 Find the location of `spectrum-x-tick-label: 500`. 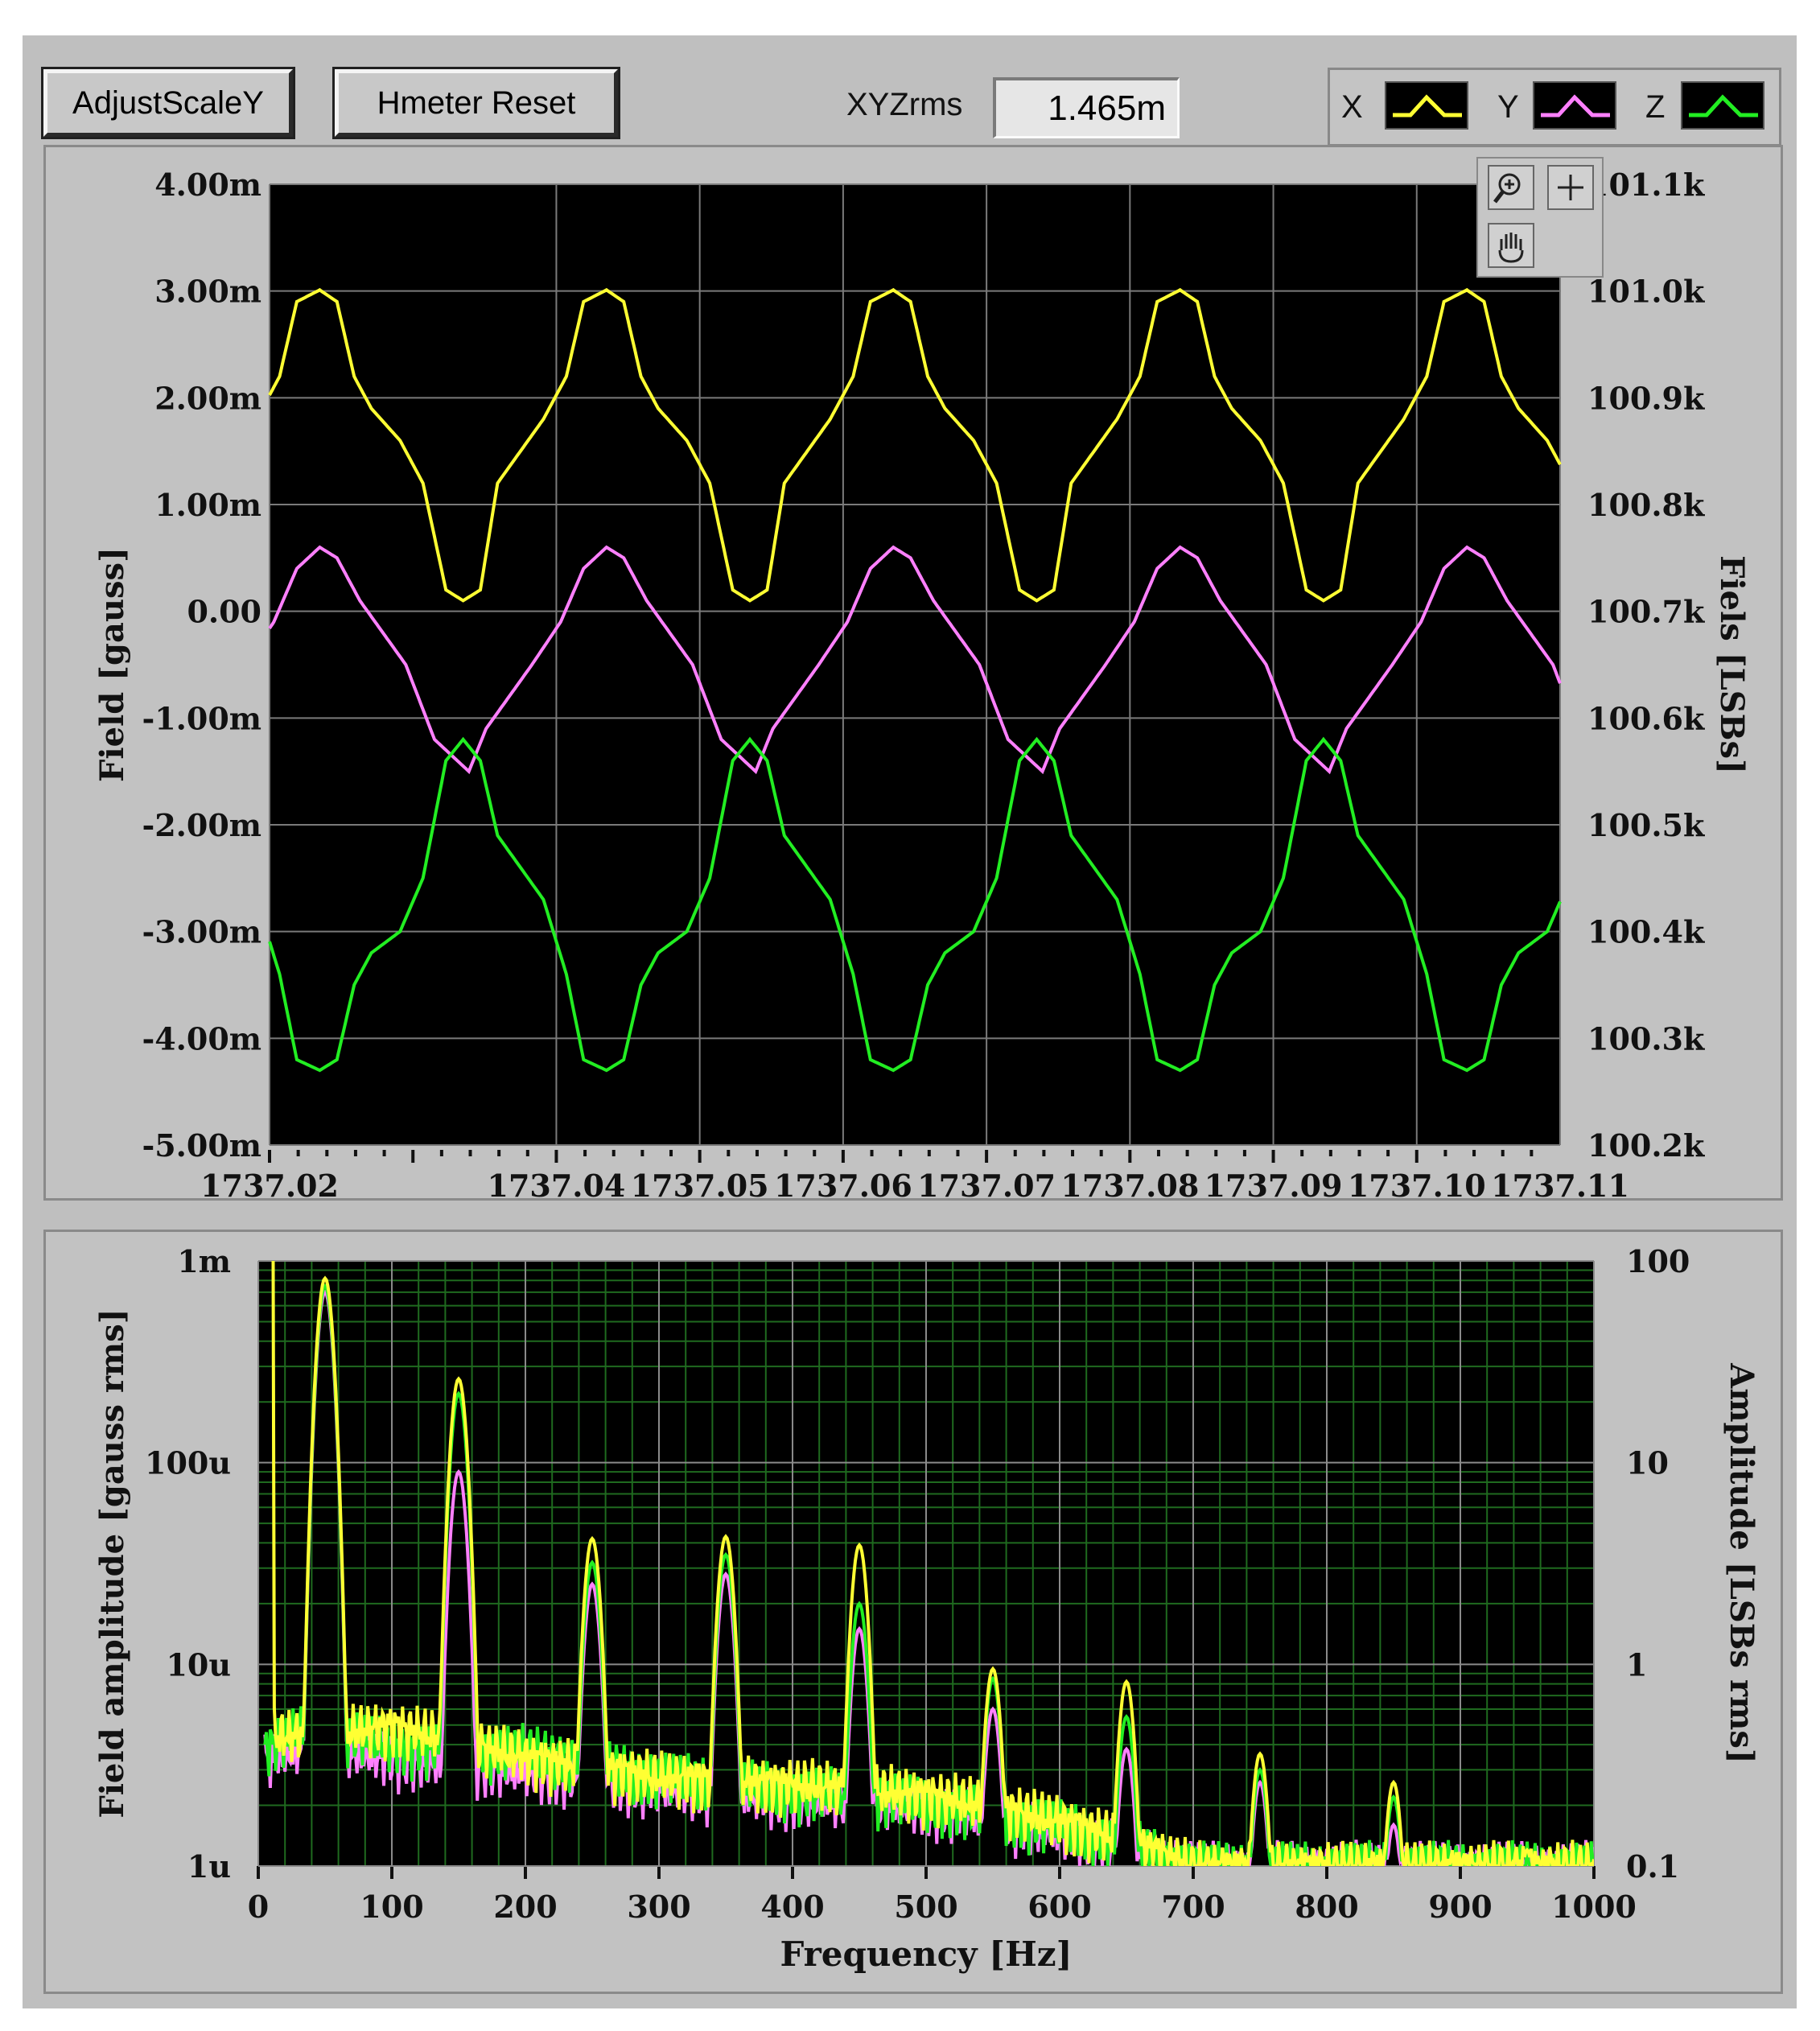

spectrum-x-tick-label: 500 is located at coordinates (925, 1907).